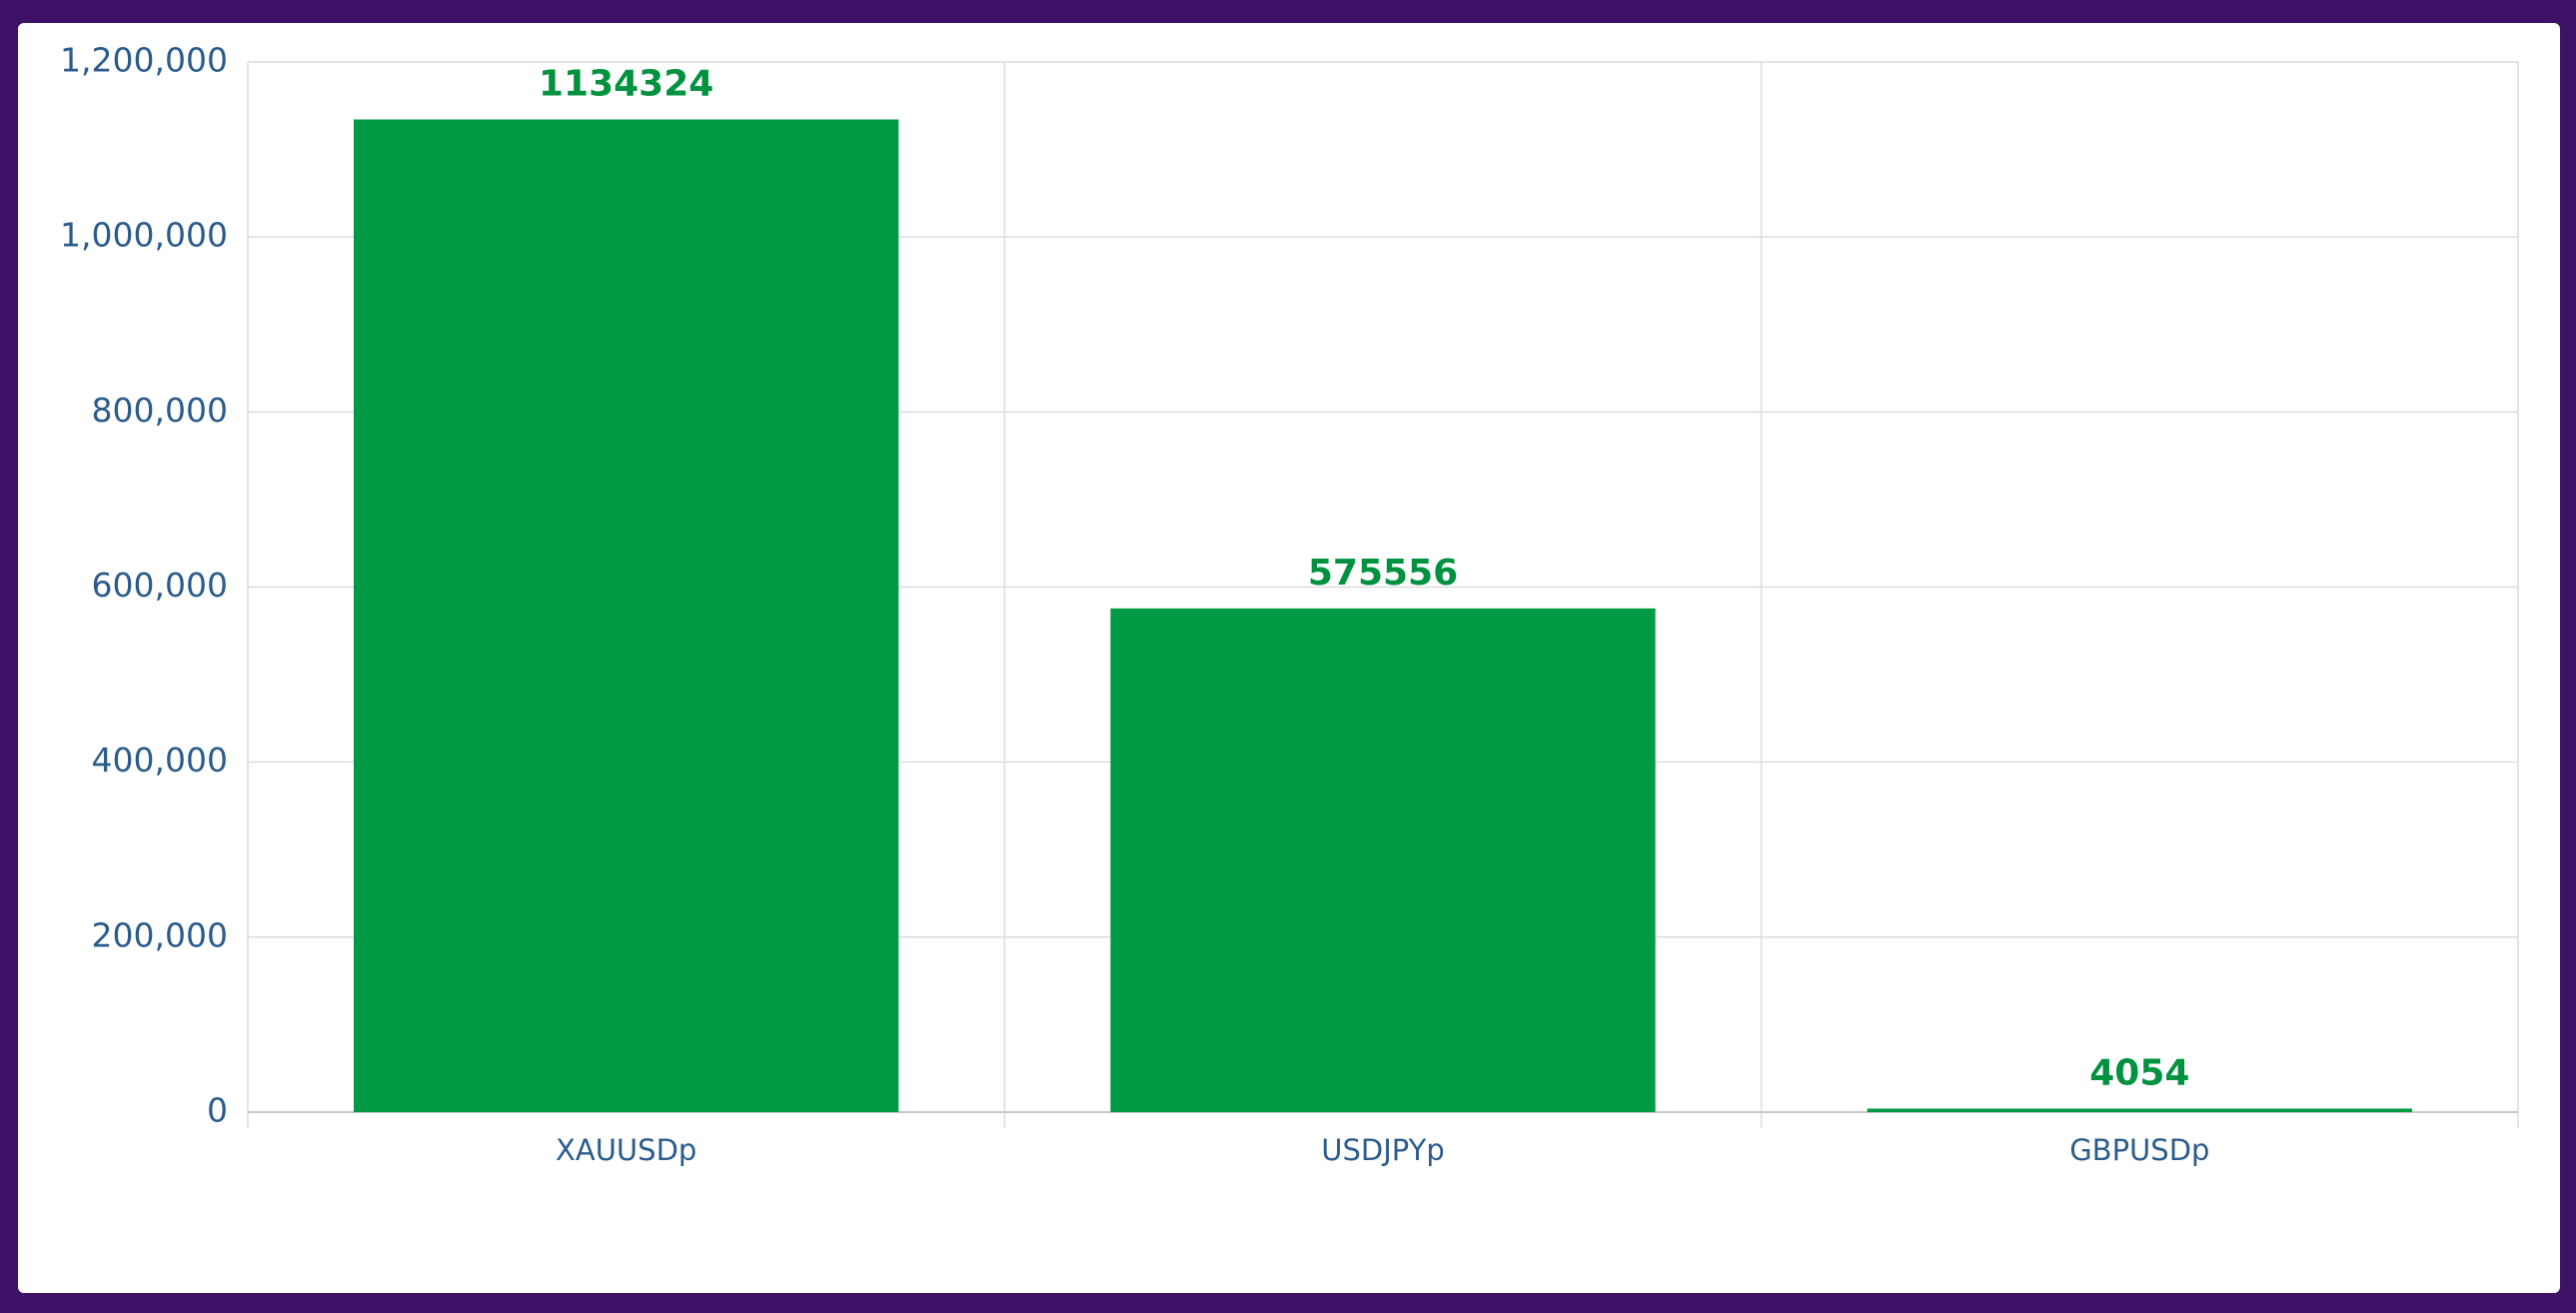 The image size is (2576, 1313). What do you see at coordinates (144, 60) in the screenshot?
I see `y-tick-label: 1,200,000` at bounding box center [144, 60].